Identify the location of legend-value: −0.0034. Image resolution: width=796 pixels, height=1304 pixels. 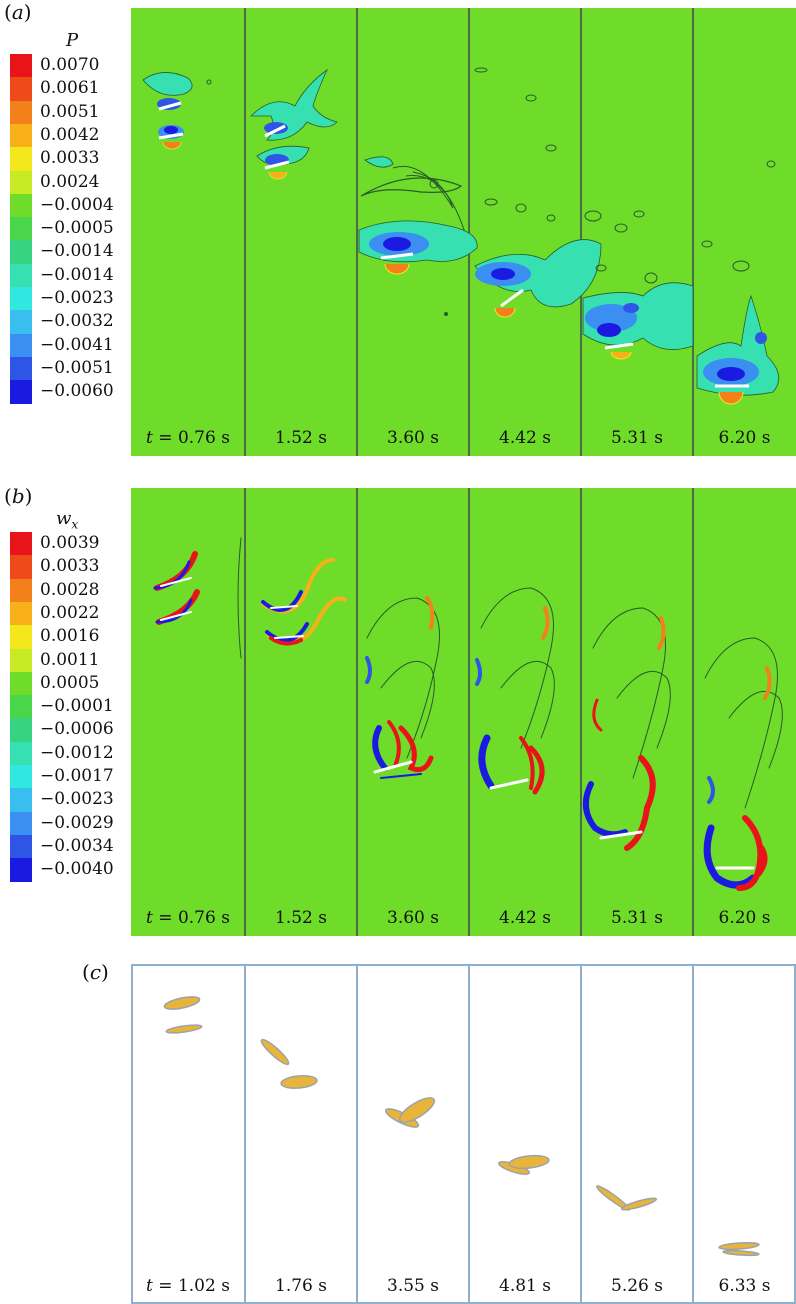
(77, 845).